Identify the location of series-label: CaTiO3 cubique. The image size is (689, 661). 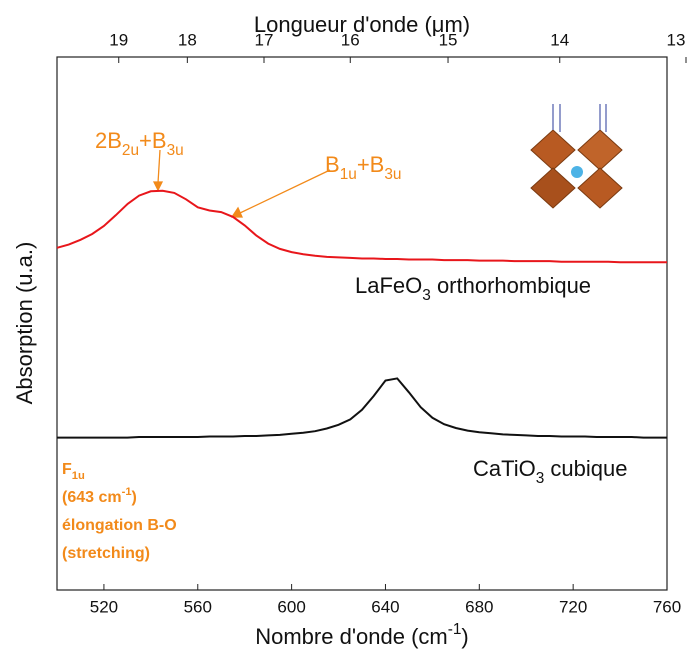
(550, 471).